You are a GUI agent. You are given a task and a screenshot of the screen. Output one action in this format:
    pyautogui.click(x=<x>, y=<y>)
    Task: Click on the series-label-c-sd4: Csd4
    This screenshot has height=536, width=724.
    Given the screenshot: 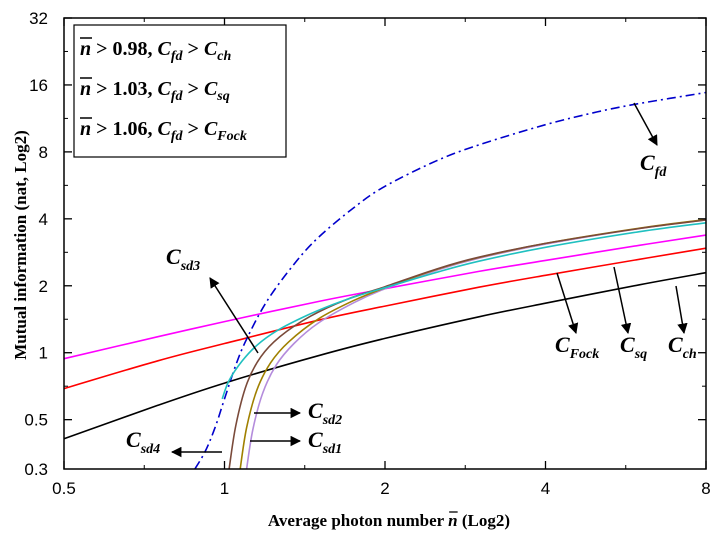 What is the action you would take?
    pyautogui.click(x=143, y=442)
    